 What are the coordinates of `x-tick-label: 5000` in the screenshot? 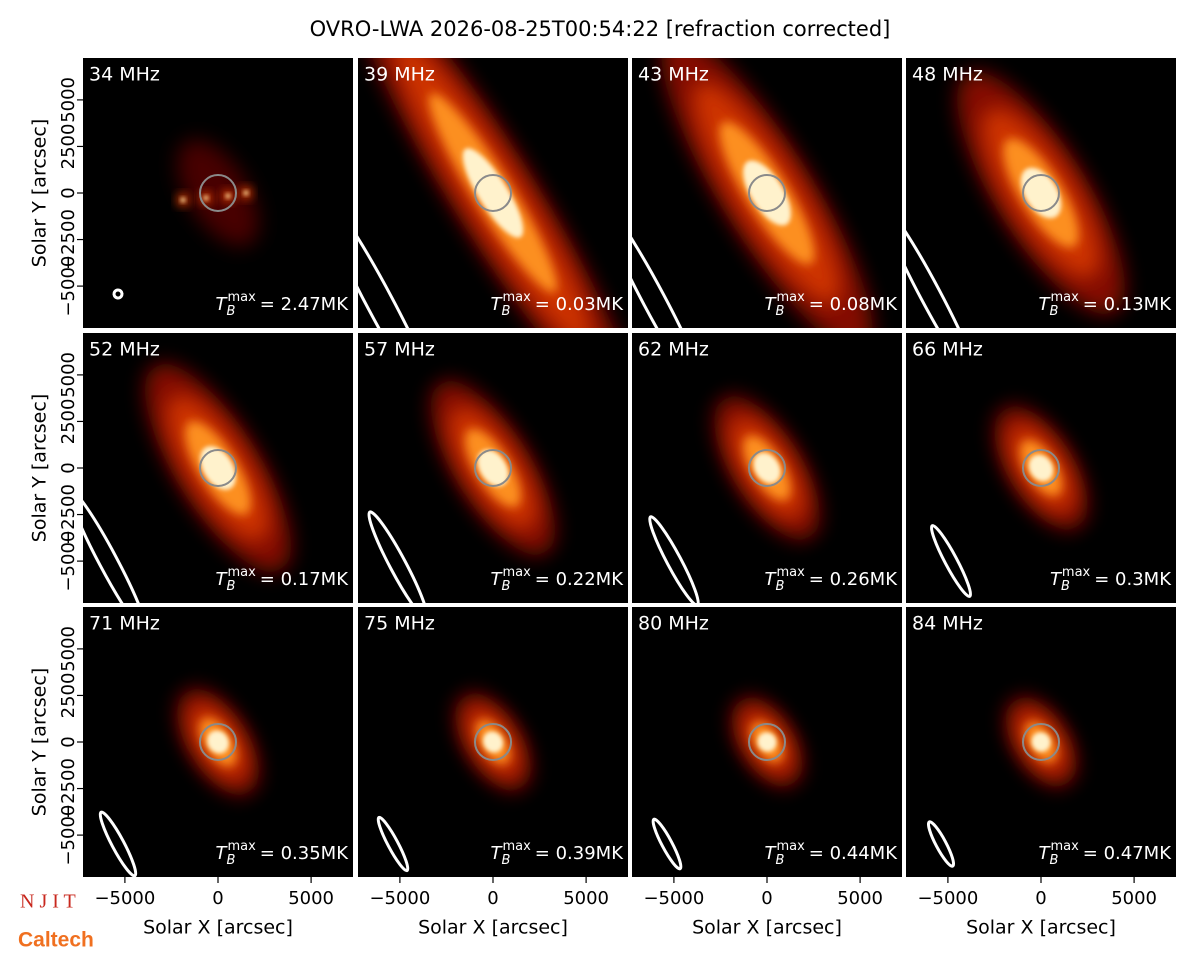 It's located at (860, 898).